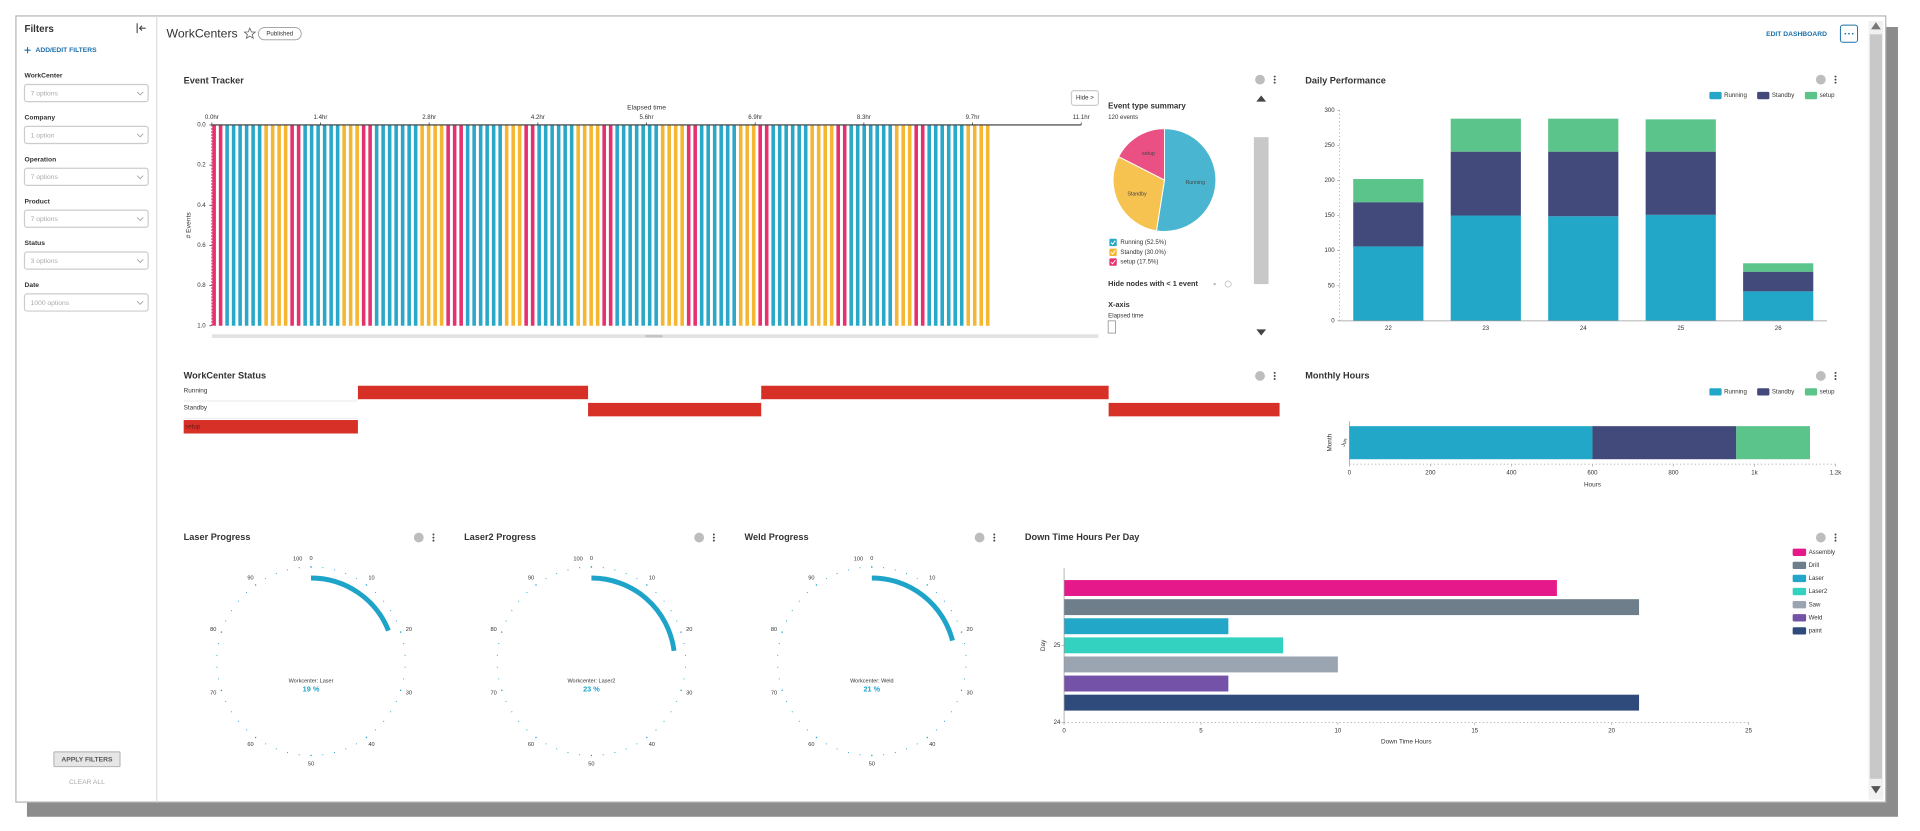 The image size is (1920, 831). I want to click on edit-dashboard: EDIT DASHBOARD, so click(1796, 34).